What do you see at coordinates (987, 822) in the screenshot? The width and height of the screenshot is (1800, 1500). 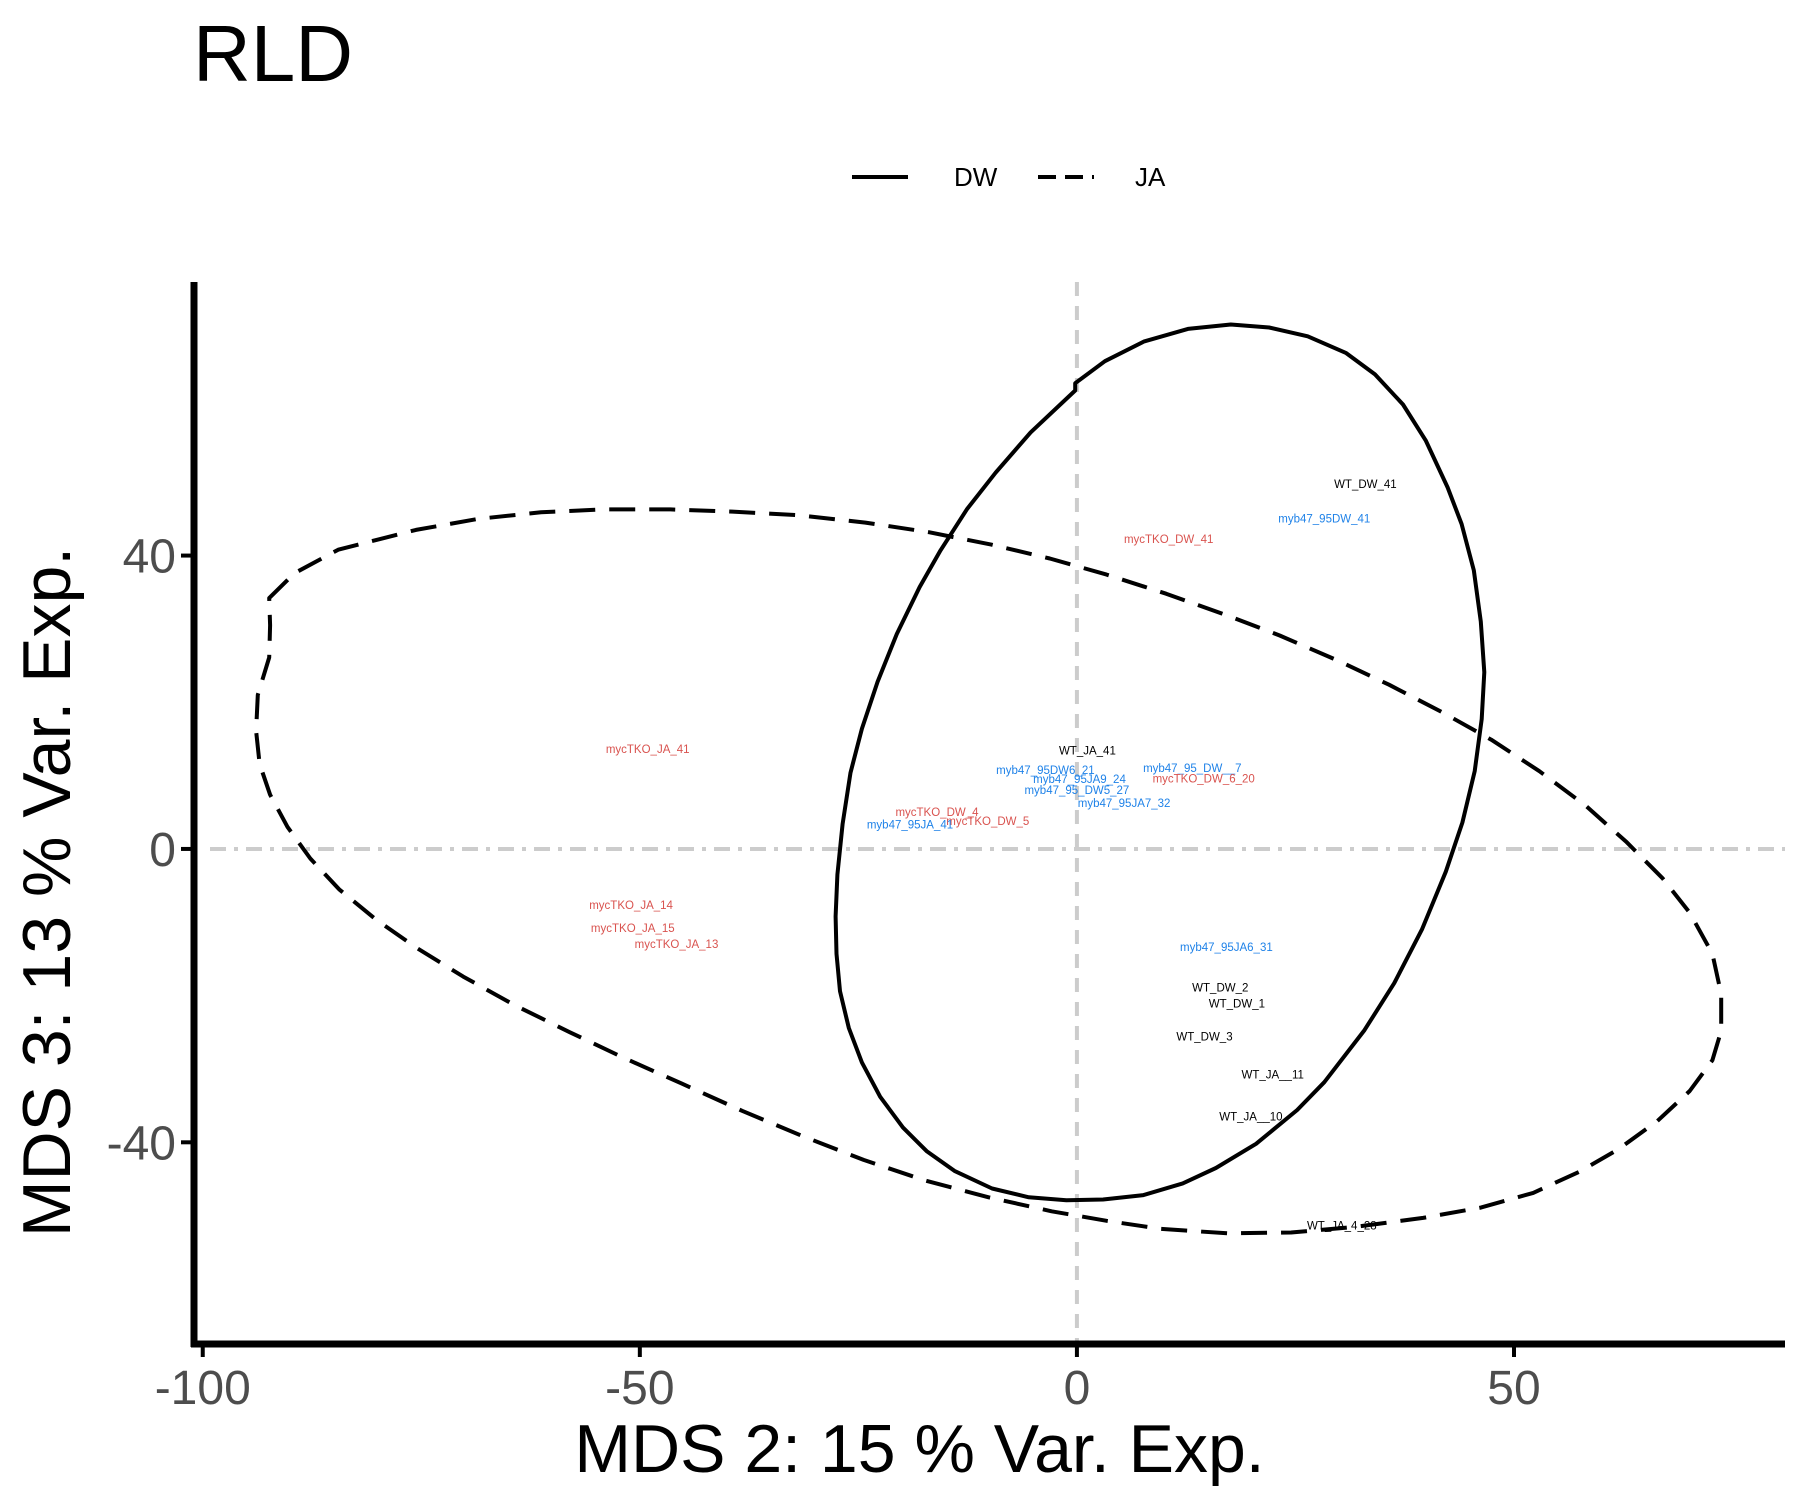 I see `point-label: mycTKO_DW_5` at bounding box center [987, 822].